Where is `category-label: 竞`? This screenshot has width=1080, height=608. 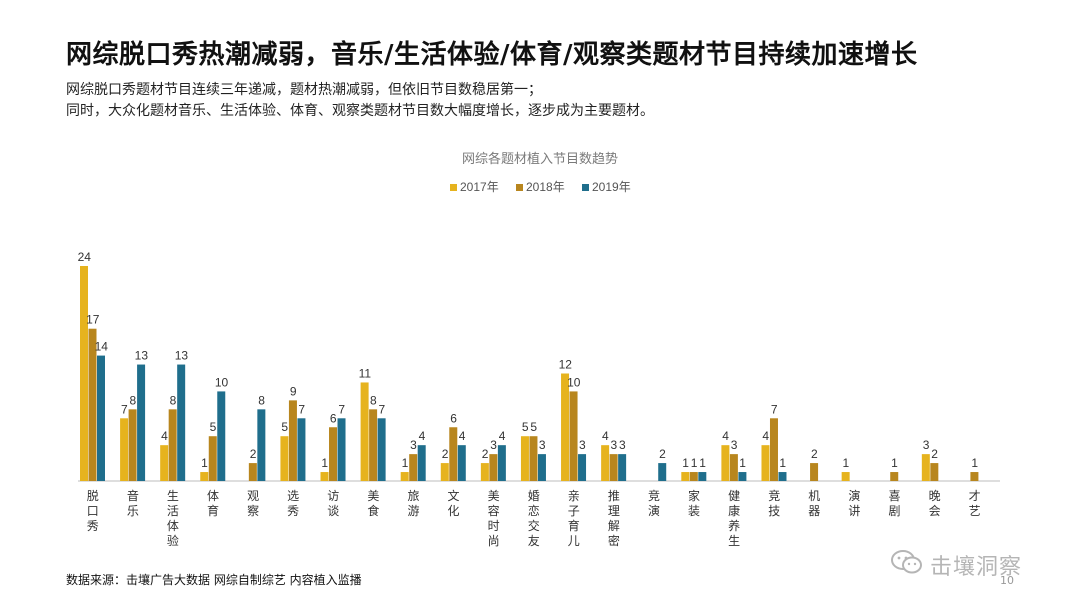
category-label: 竞 is located at coordinates (654, 496).